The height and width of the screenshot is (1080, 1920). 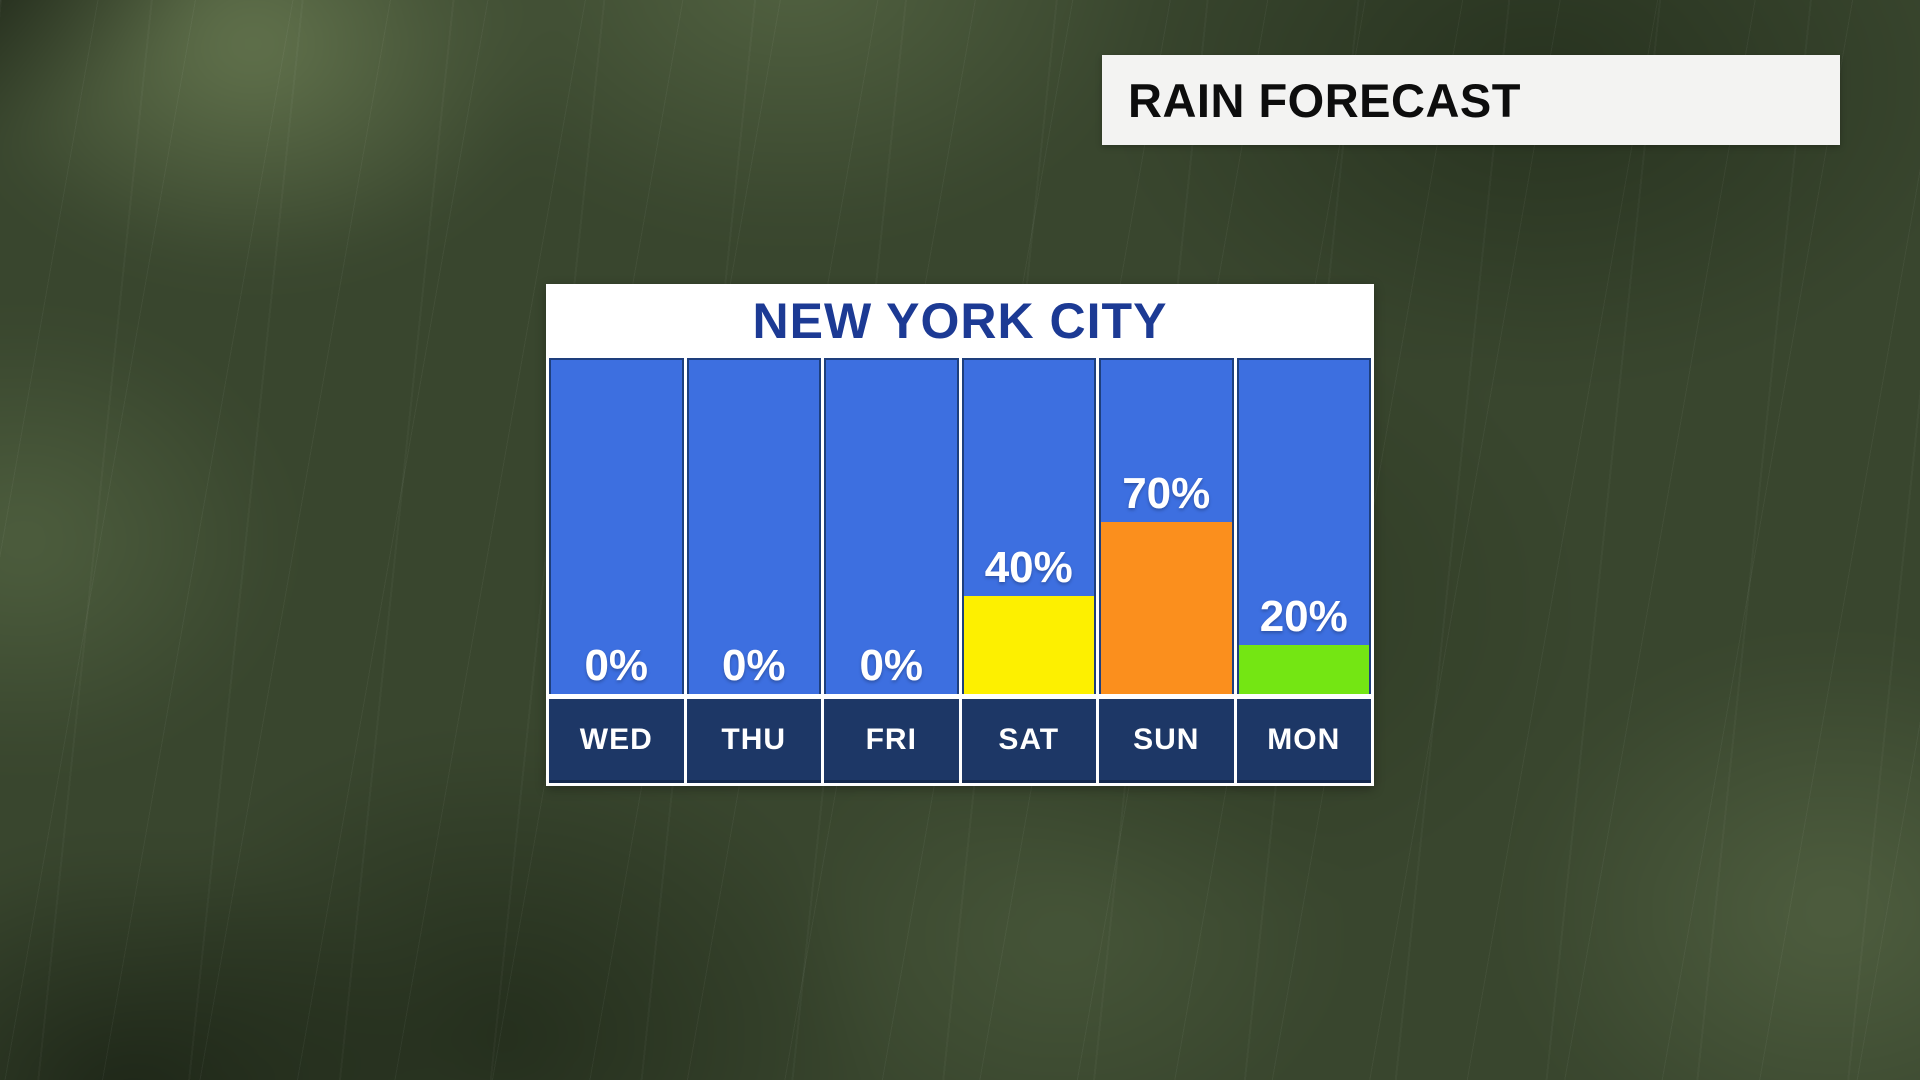 I want to click on bar-area: 70%, so click(x=1166, y=526).